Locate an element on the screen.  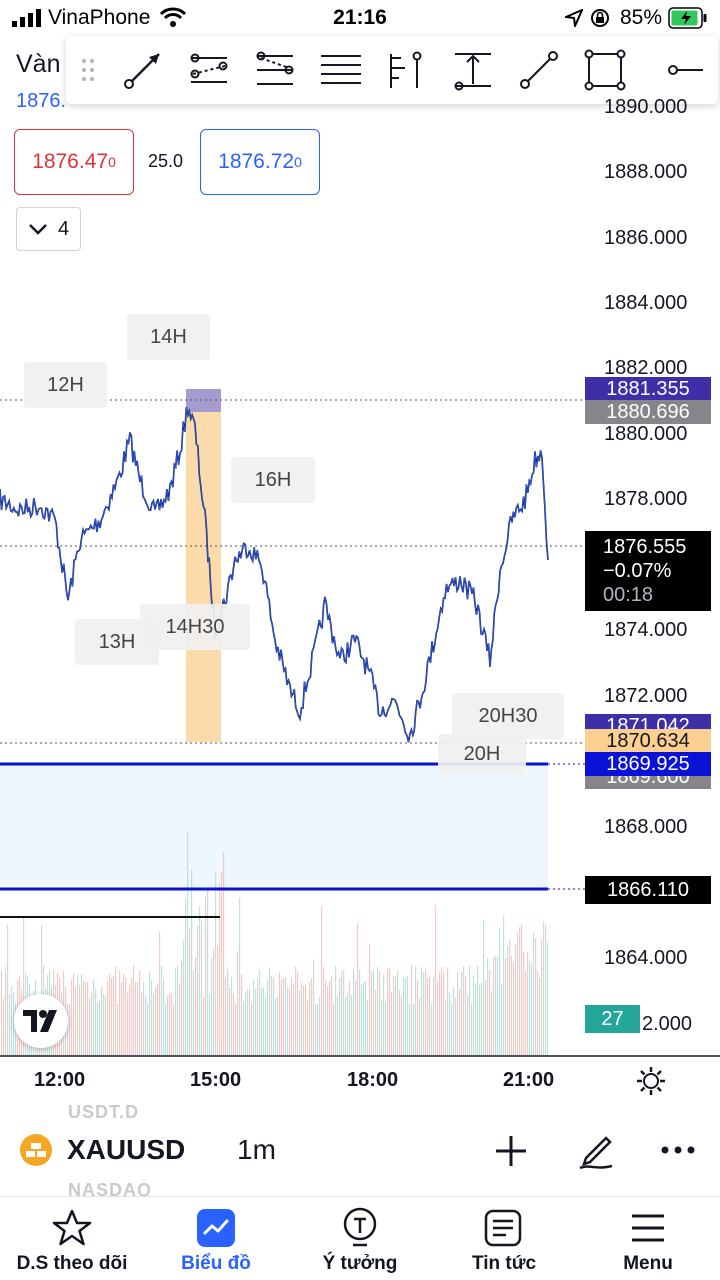
session-label-20h30: 20H30 is located at coordinates (508, 716).